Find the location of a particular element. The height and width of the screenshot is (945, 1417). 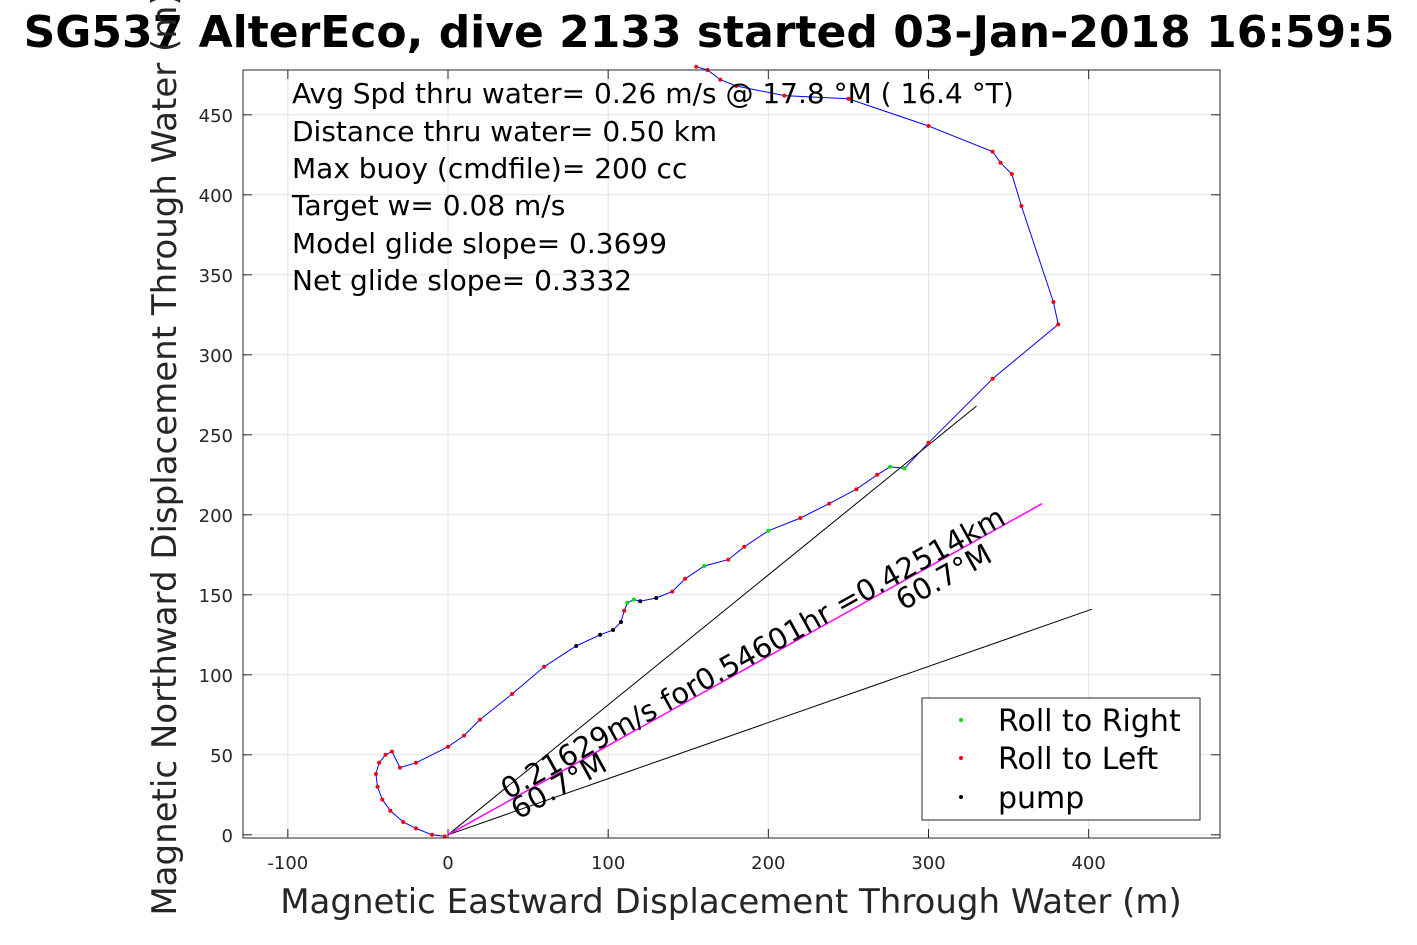

stats-line-distance: Distance thru water= 0.50 km is located at coordinates (504, 131).